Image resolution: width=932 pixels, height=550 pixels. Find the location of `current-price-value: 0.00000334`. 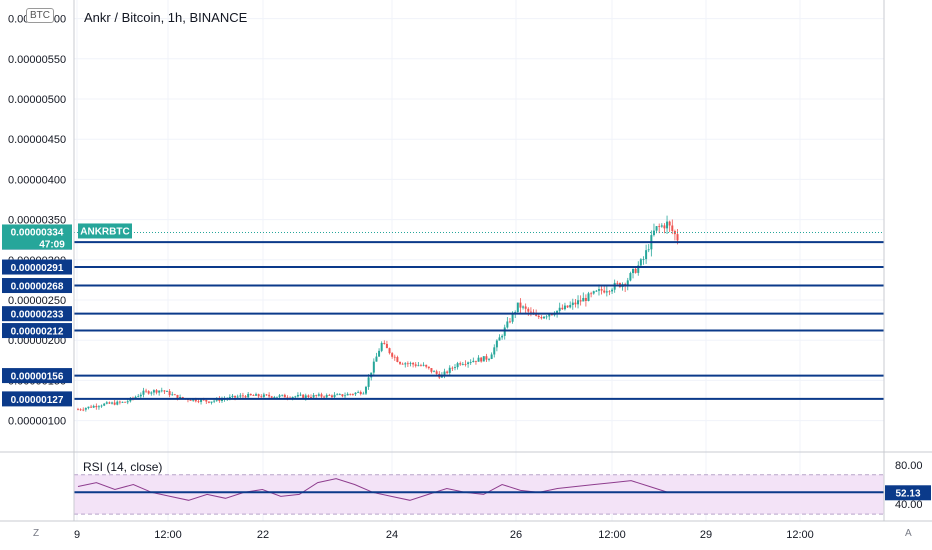

current-price-value: 0.00000334 is located at coordinates (37, 232).